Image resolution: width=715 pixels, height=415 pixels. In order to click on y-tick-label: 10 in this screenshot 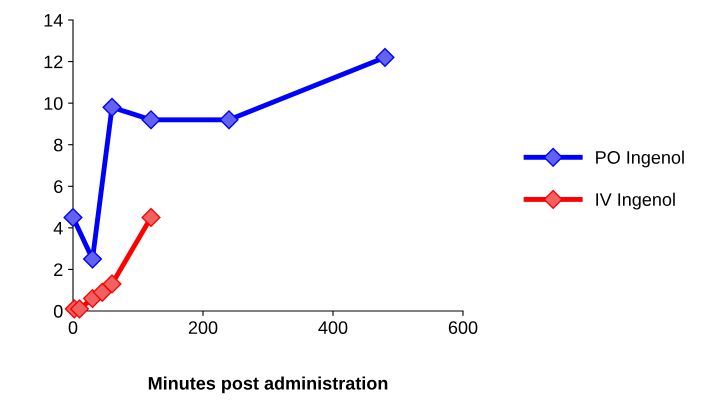, I will do `click(53, 103)`.